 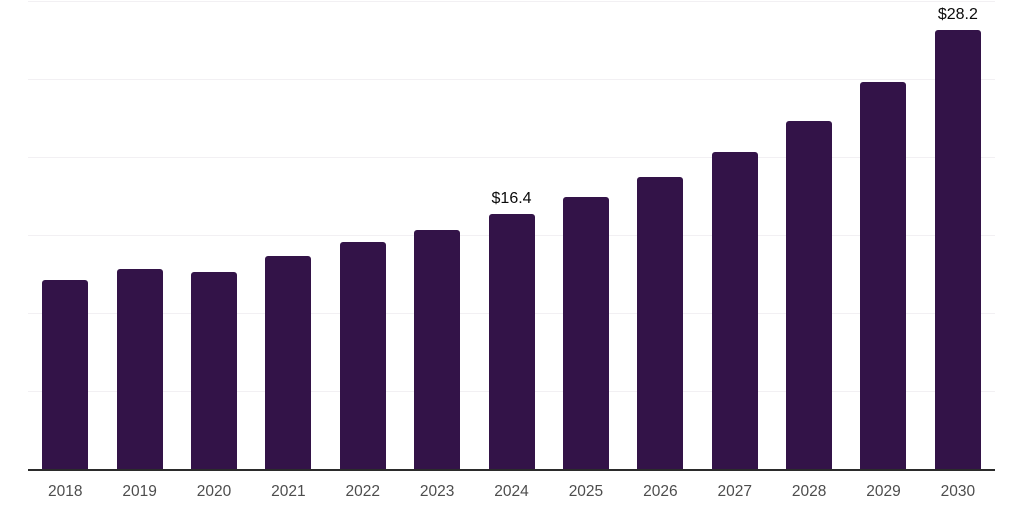 I want to click on bar-2026, so click(x=660, y=323).